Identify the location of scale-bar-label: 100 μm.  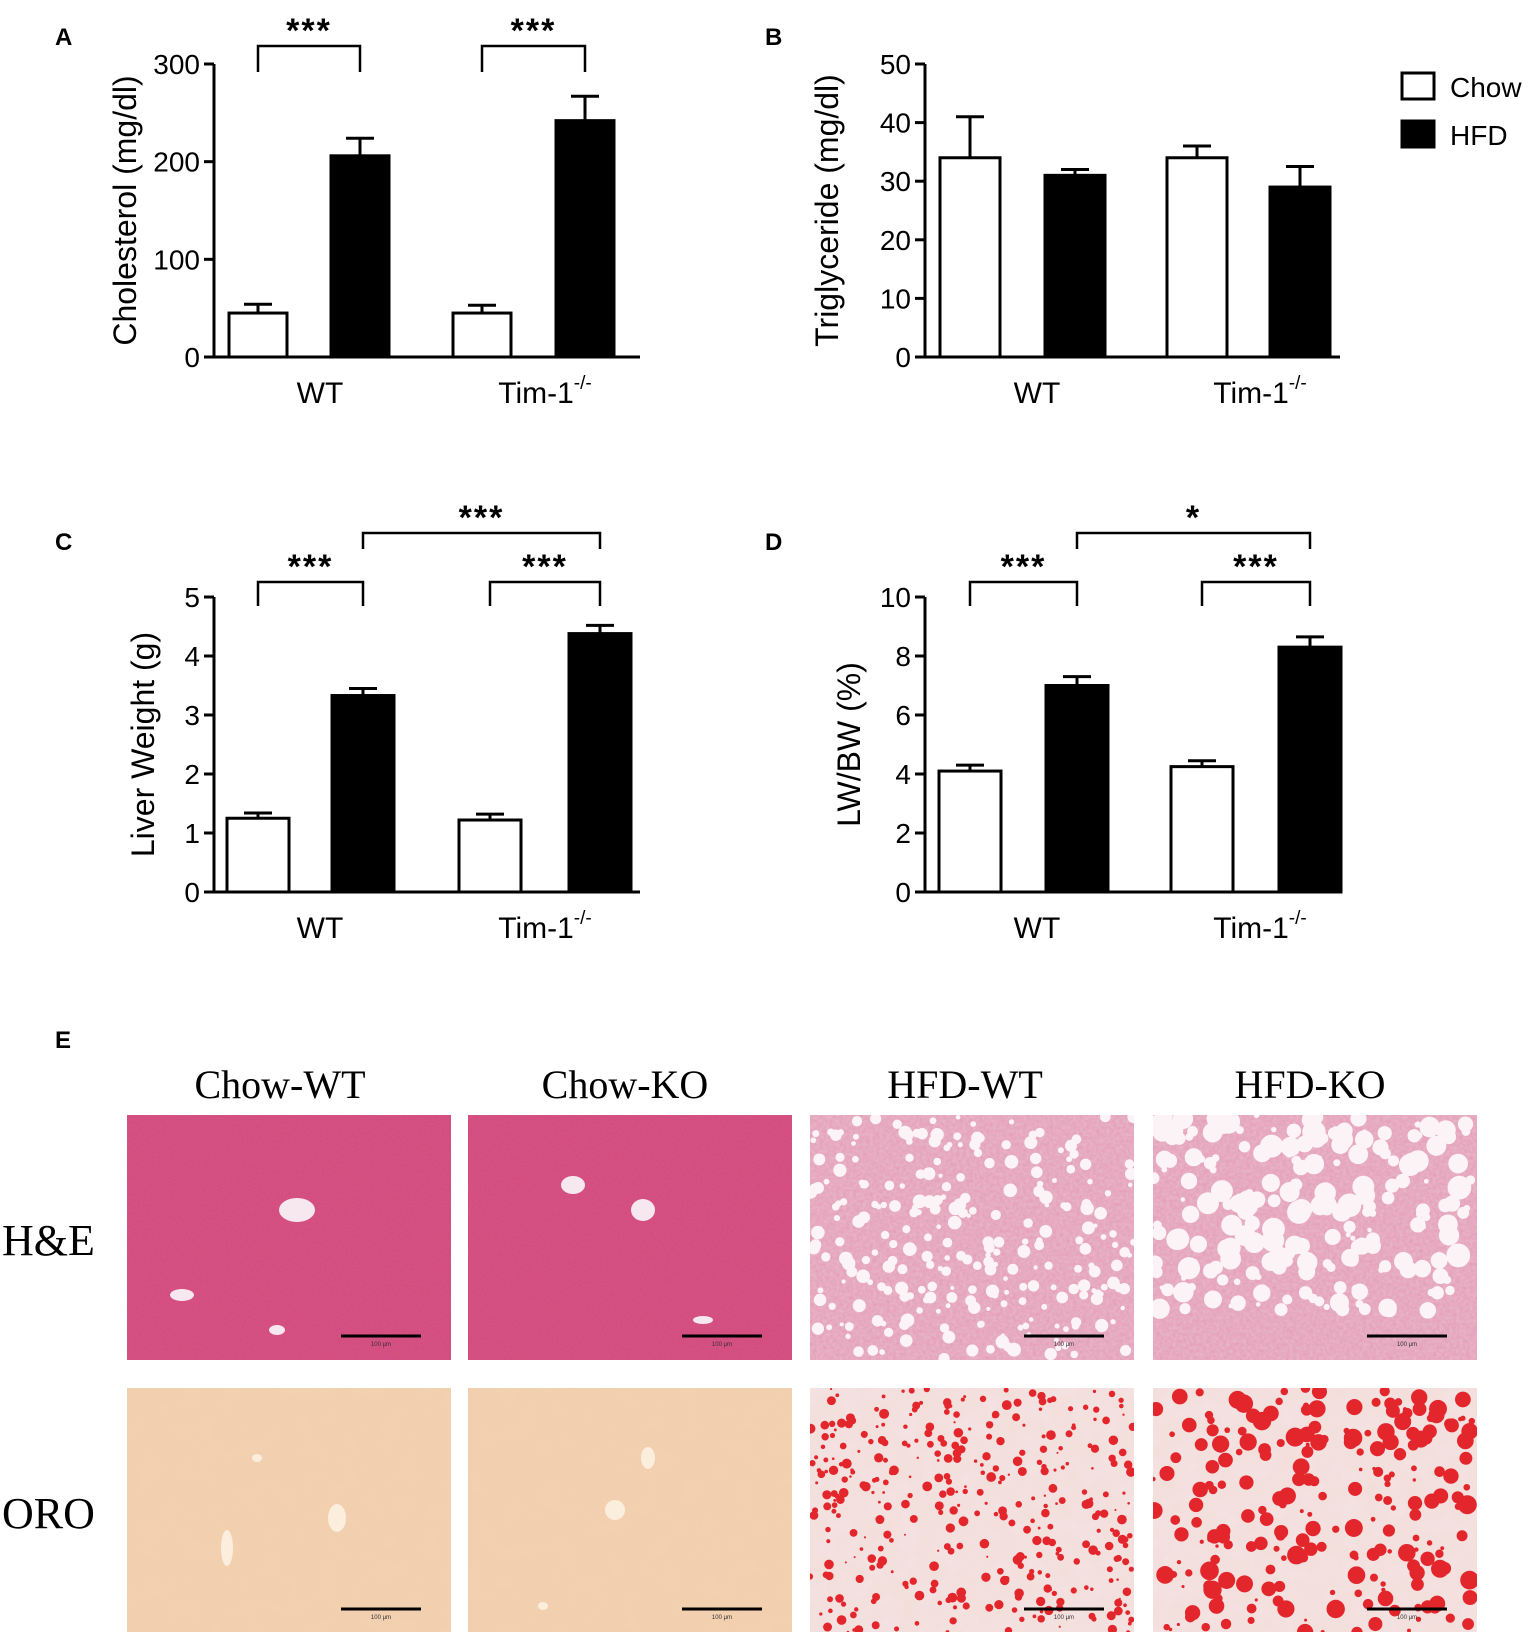
(722, 1345).